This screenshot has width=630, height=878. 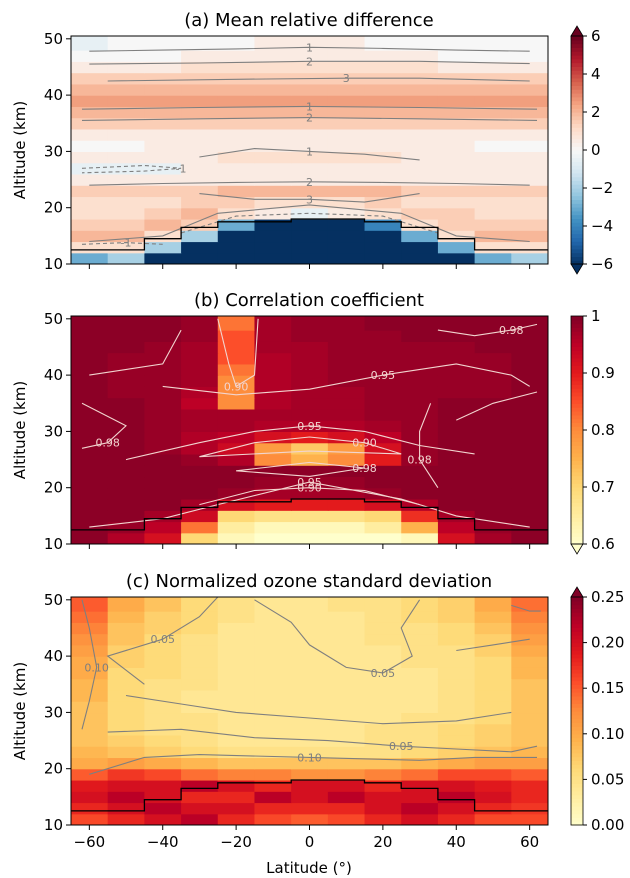 I want to click on y-tick-label: 30, so click(x=53, y=431).